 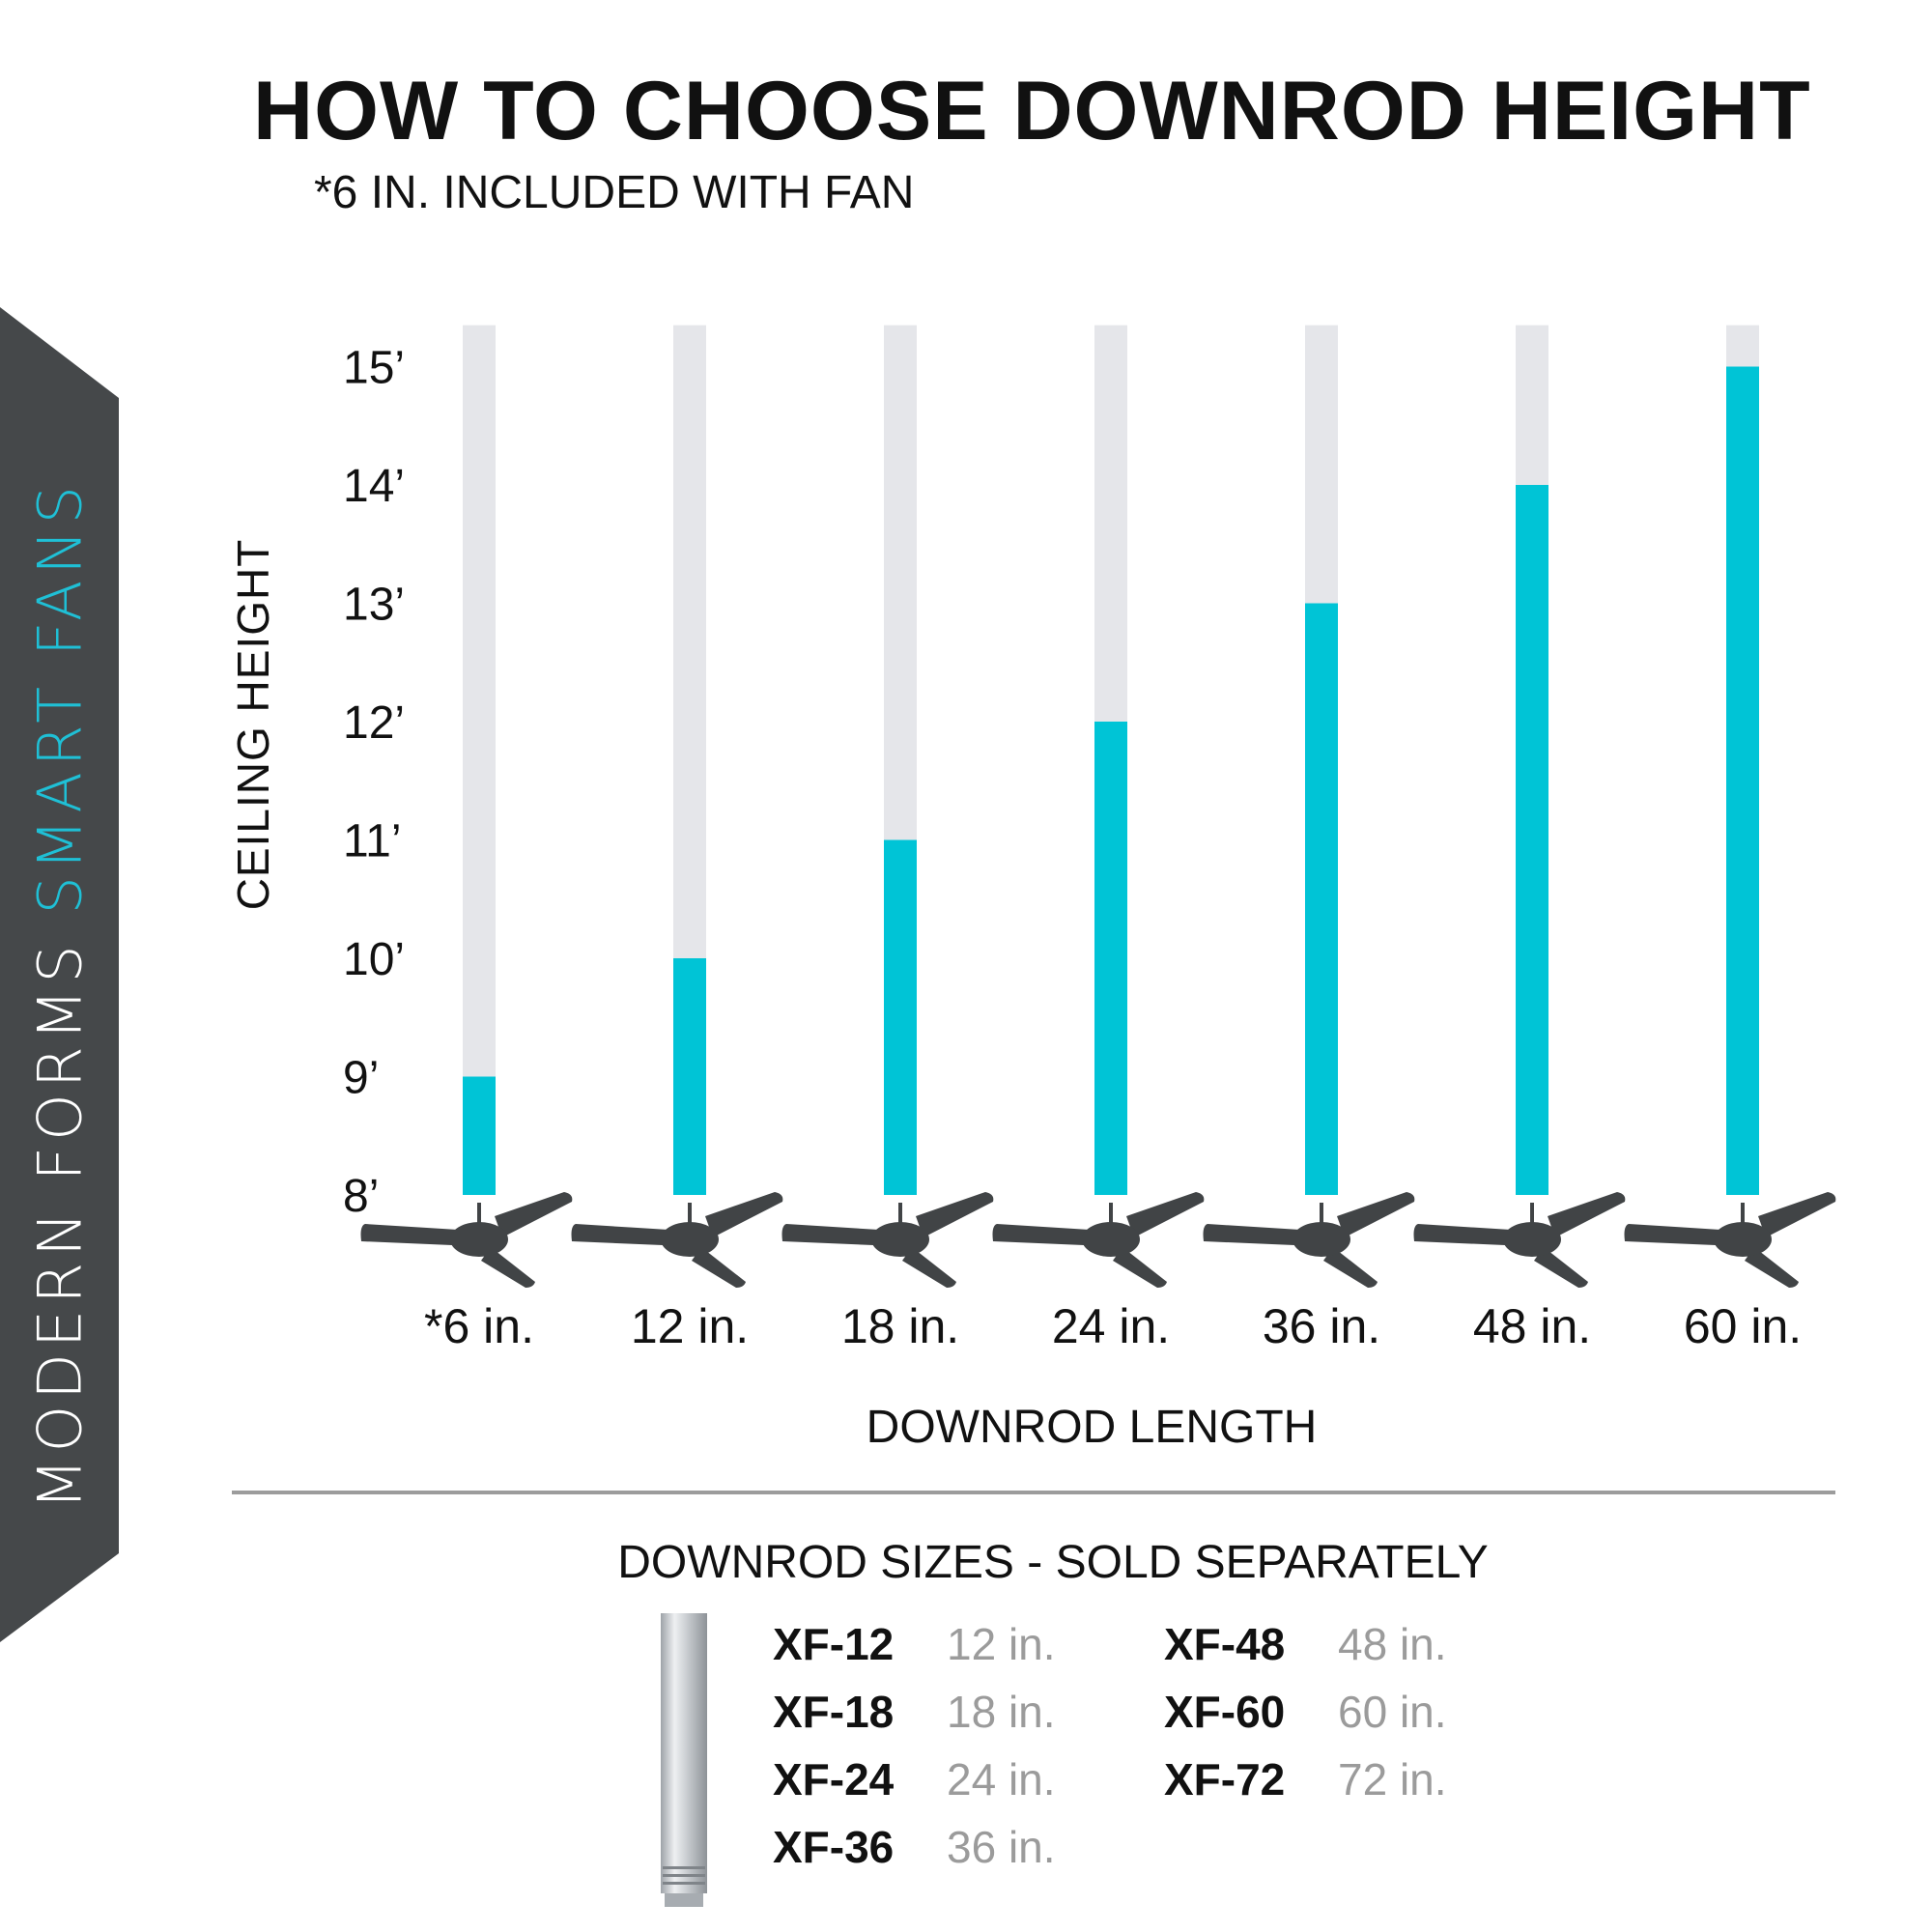 What do you see at coordinates (834, 1644) in the screenshot?
I see `size-code: XF-12` at bounding box center [834, 1644].